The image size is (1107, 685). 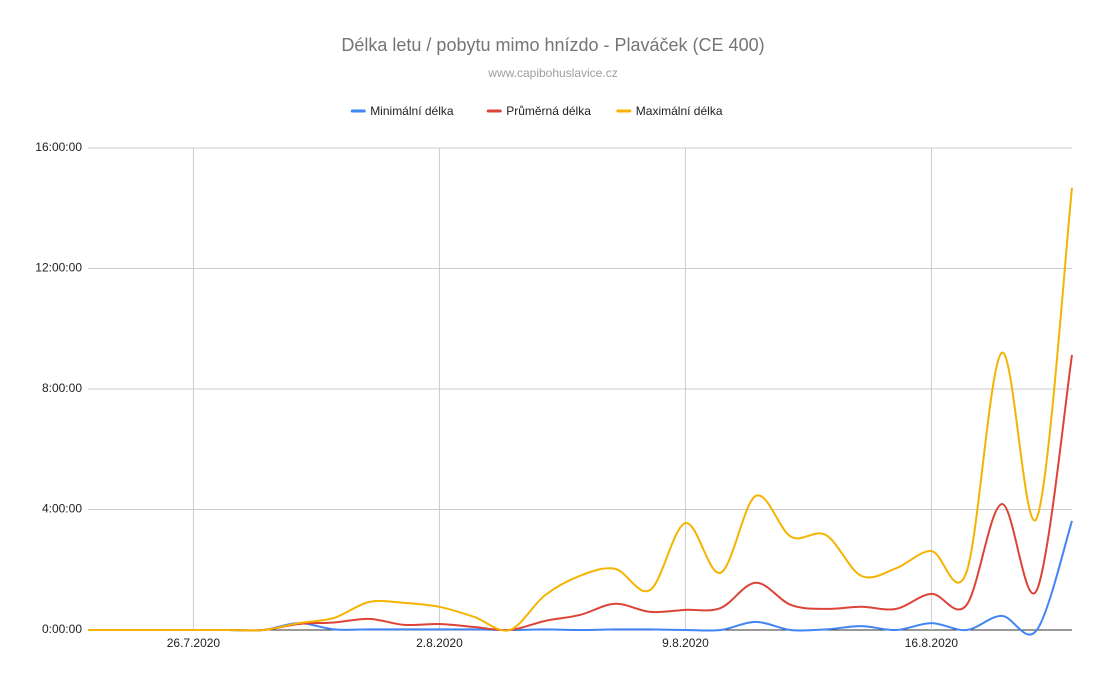 I want to click on y-tick-label: 0:00:00, so click(x=62, y=629).